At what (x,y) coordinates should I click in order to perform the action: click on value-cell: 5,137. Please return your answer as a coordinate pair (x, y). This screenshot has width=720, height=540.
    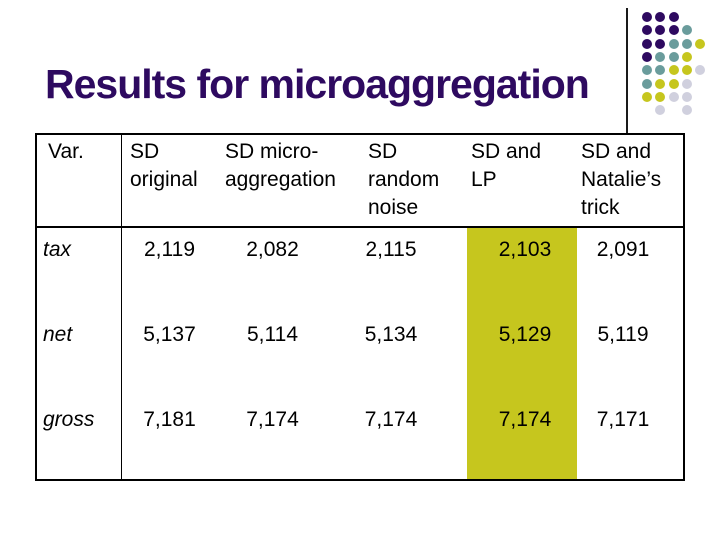
    Looking at the image, I should click on (169, 334).